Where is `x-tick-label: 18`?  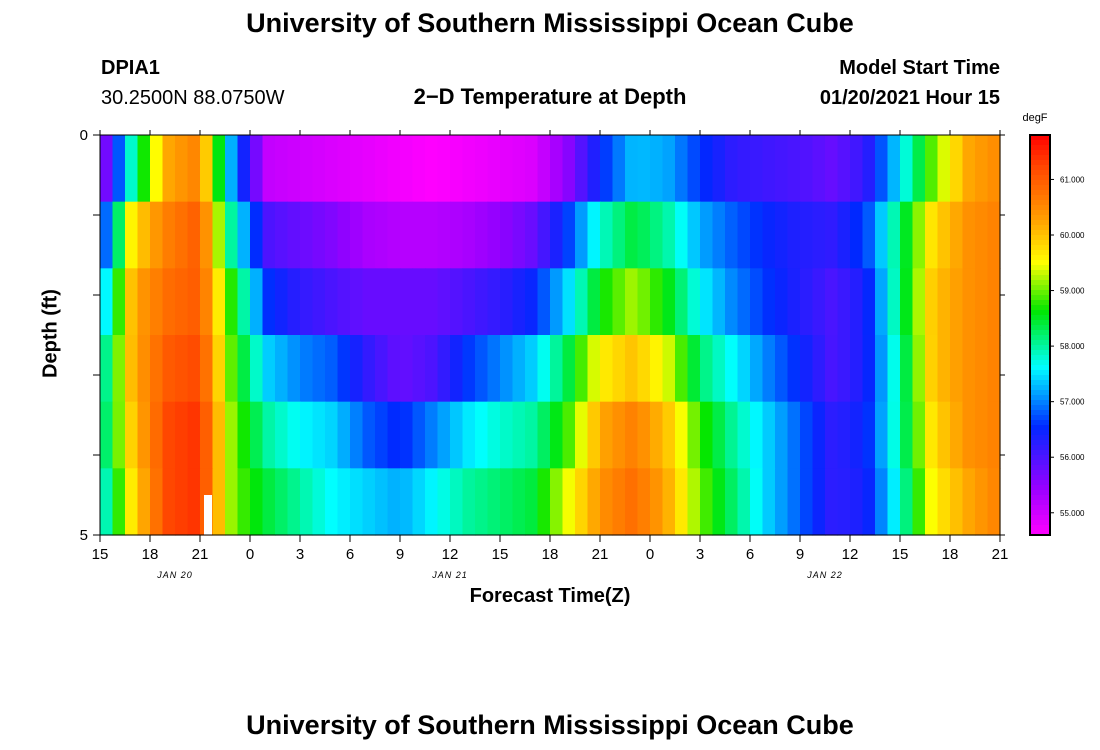
x-tick-label: 18 is located at coordinates (550, 554).